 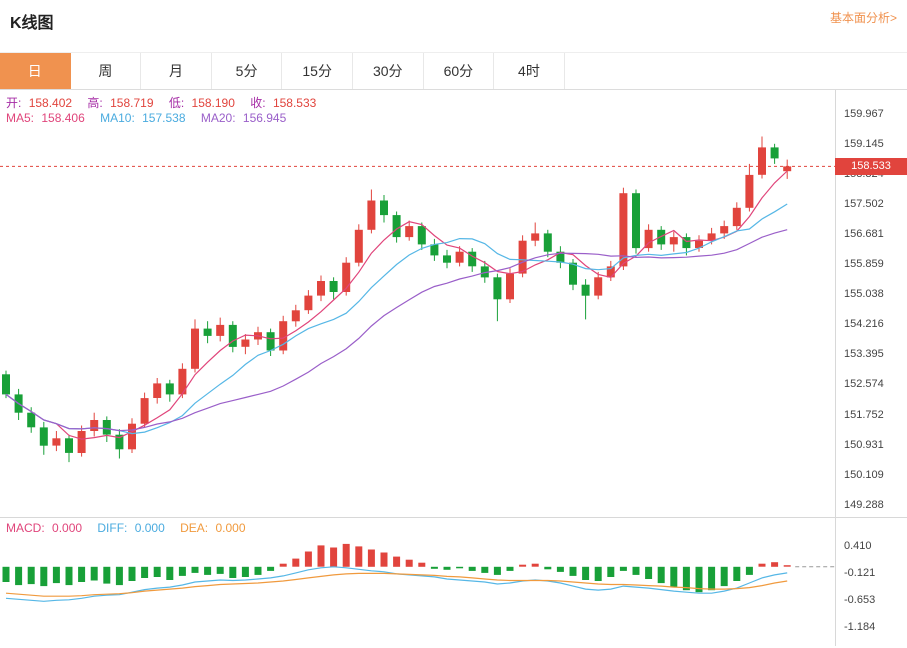 What do you see at coordinates (529, 71) in the screenshot?
I see `tab-4hour: 4时` at bounding box center [529, 71].